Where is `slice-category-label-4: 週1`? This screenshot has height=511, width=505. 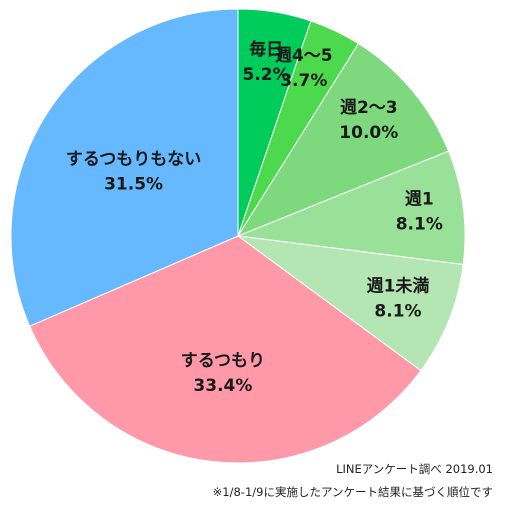 slice-category-label-4: 週1 is located at coordinates (419, 200).